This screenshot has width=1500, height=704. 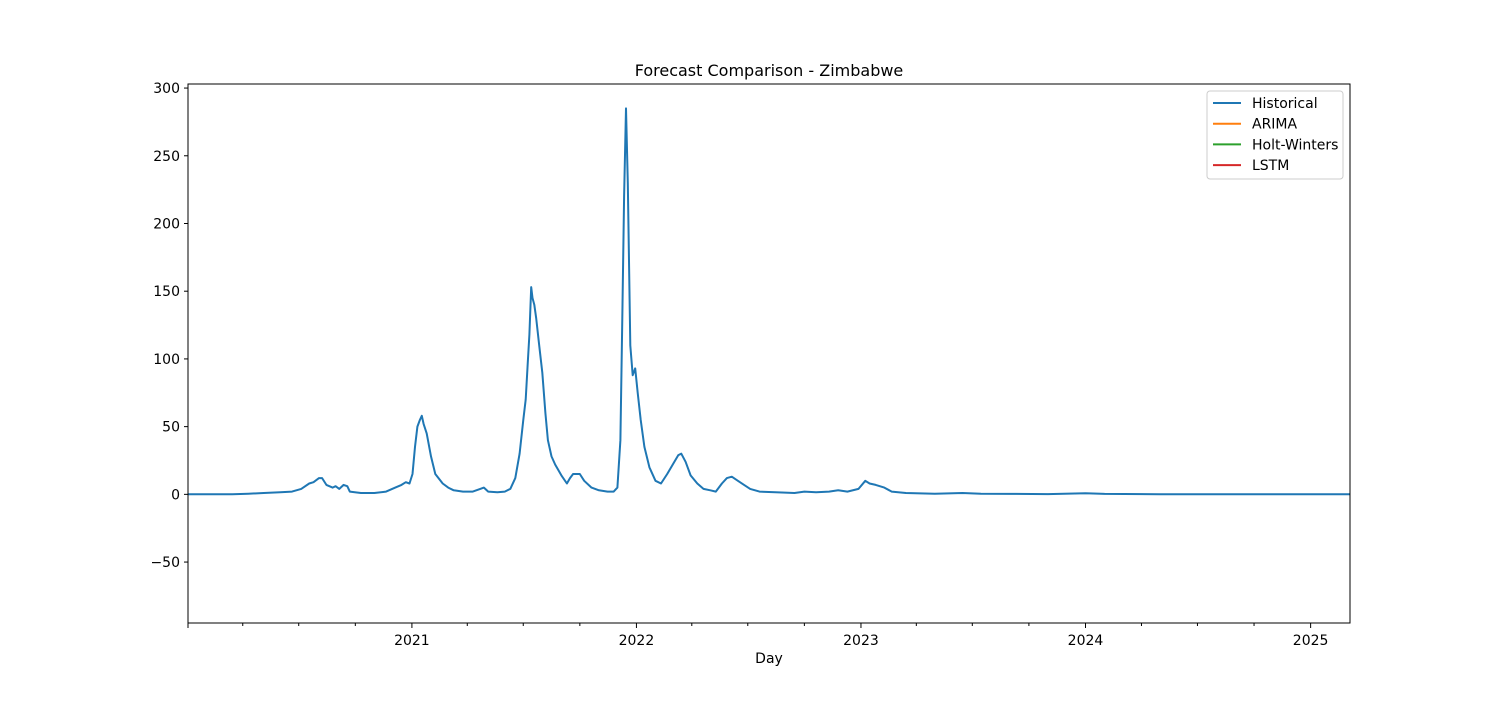 I want to click on legend-label-holt-winters: Holt-Winters, so click(x=1295, y=145).